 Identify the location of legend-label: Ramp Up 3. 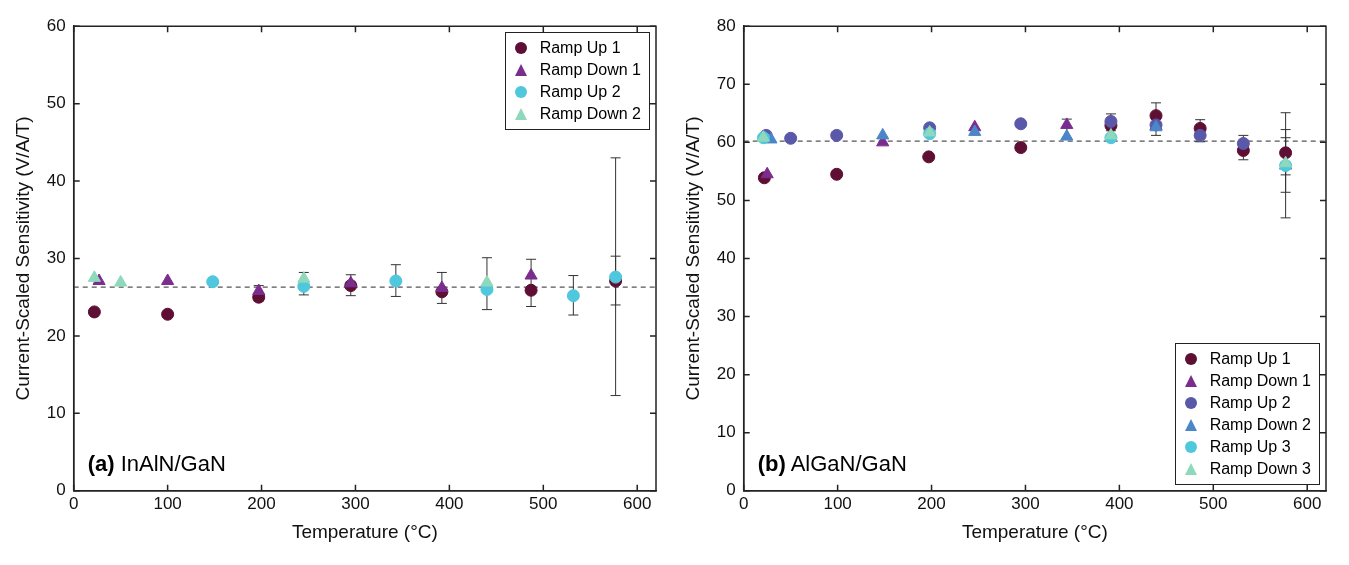
(1250, 446).